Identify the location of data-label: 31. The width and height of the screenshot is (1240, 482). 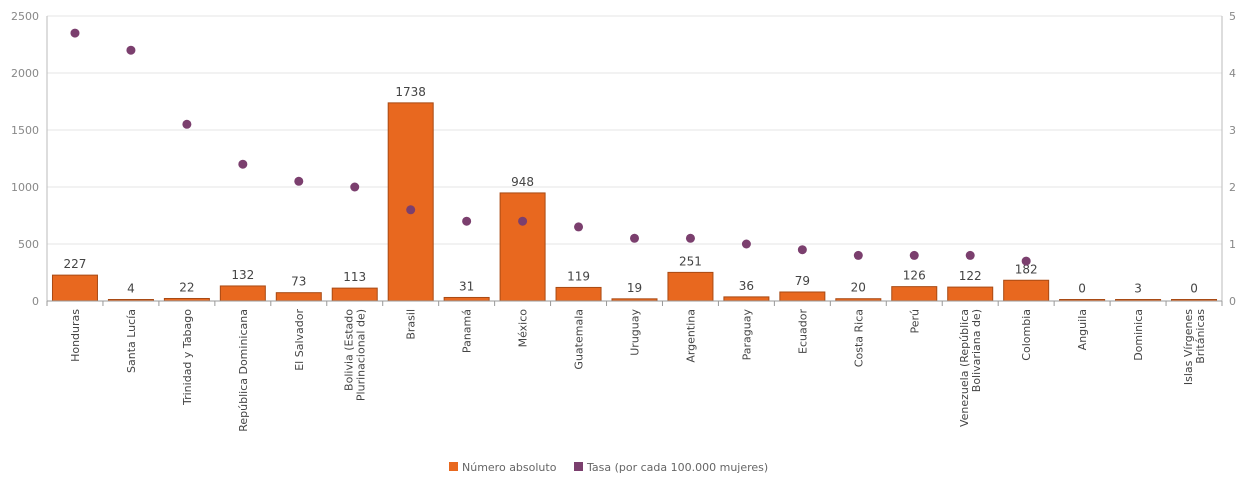
(466, 286).